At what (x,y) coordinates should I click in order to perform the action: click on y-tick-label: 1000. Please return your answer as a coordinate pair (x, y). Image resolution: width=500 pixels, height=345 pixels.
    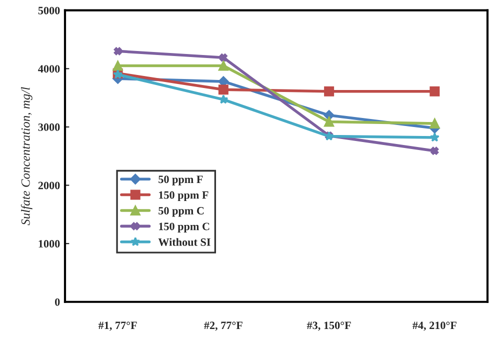
    Looking at the image, I should click on (49, 244).